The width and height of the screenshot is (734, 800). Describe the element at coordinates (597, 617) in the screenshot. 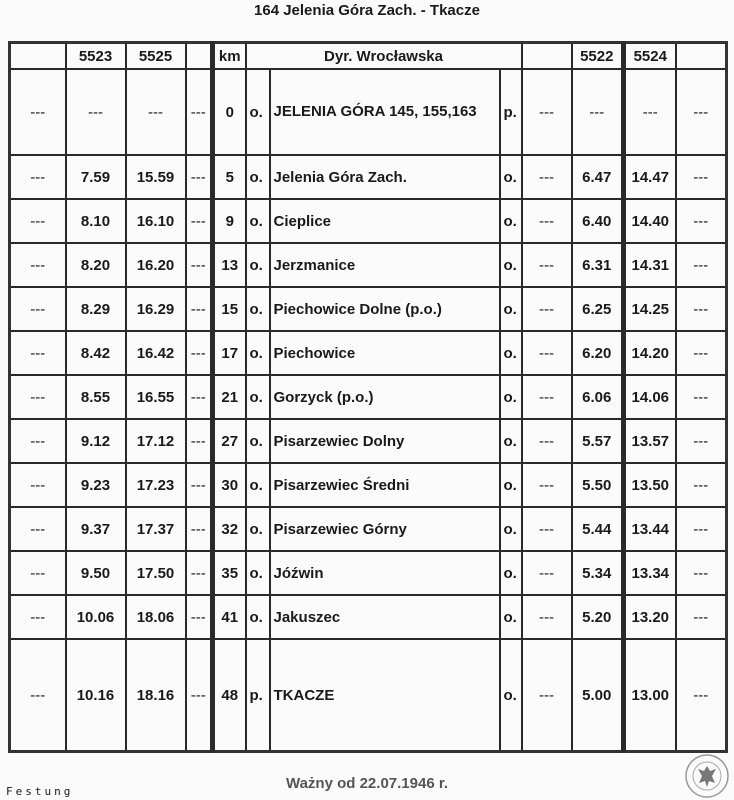

I see `train-5522-time: 5.20` at that location.